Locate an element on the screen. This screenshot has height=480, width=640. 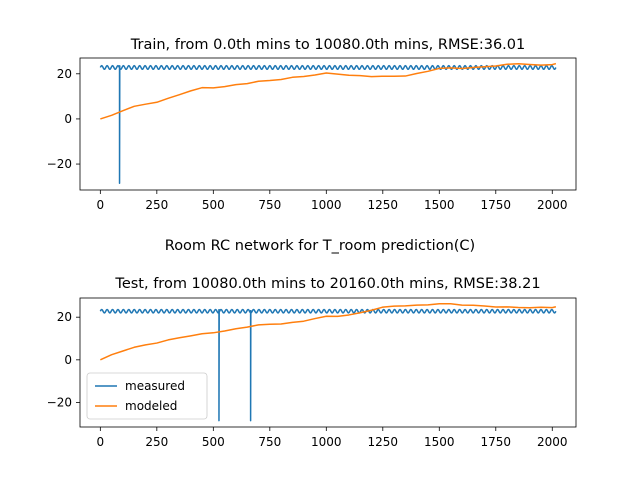
legend-box is located at coordinates (147, 396).